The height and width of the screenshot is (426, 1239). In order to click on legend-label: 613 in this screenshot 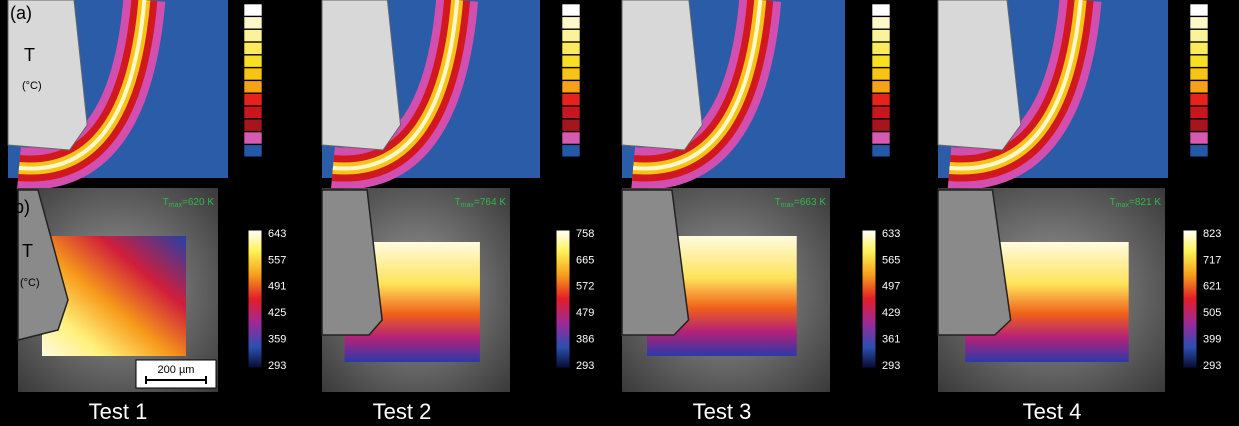, I will do `click(593, 61)`.